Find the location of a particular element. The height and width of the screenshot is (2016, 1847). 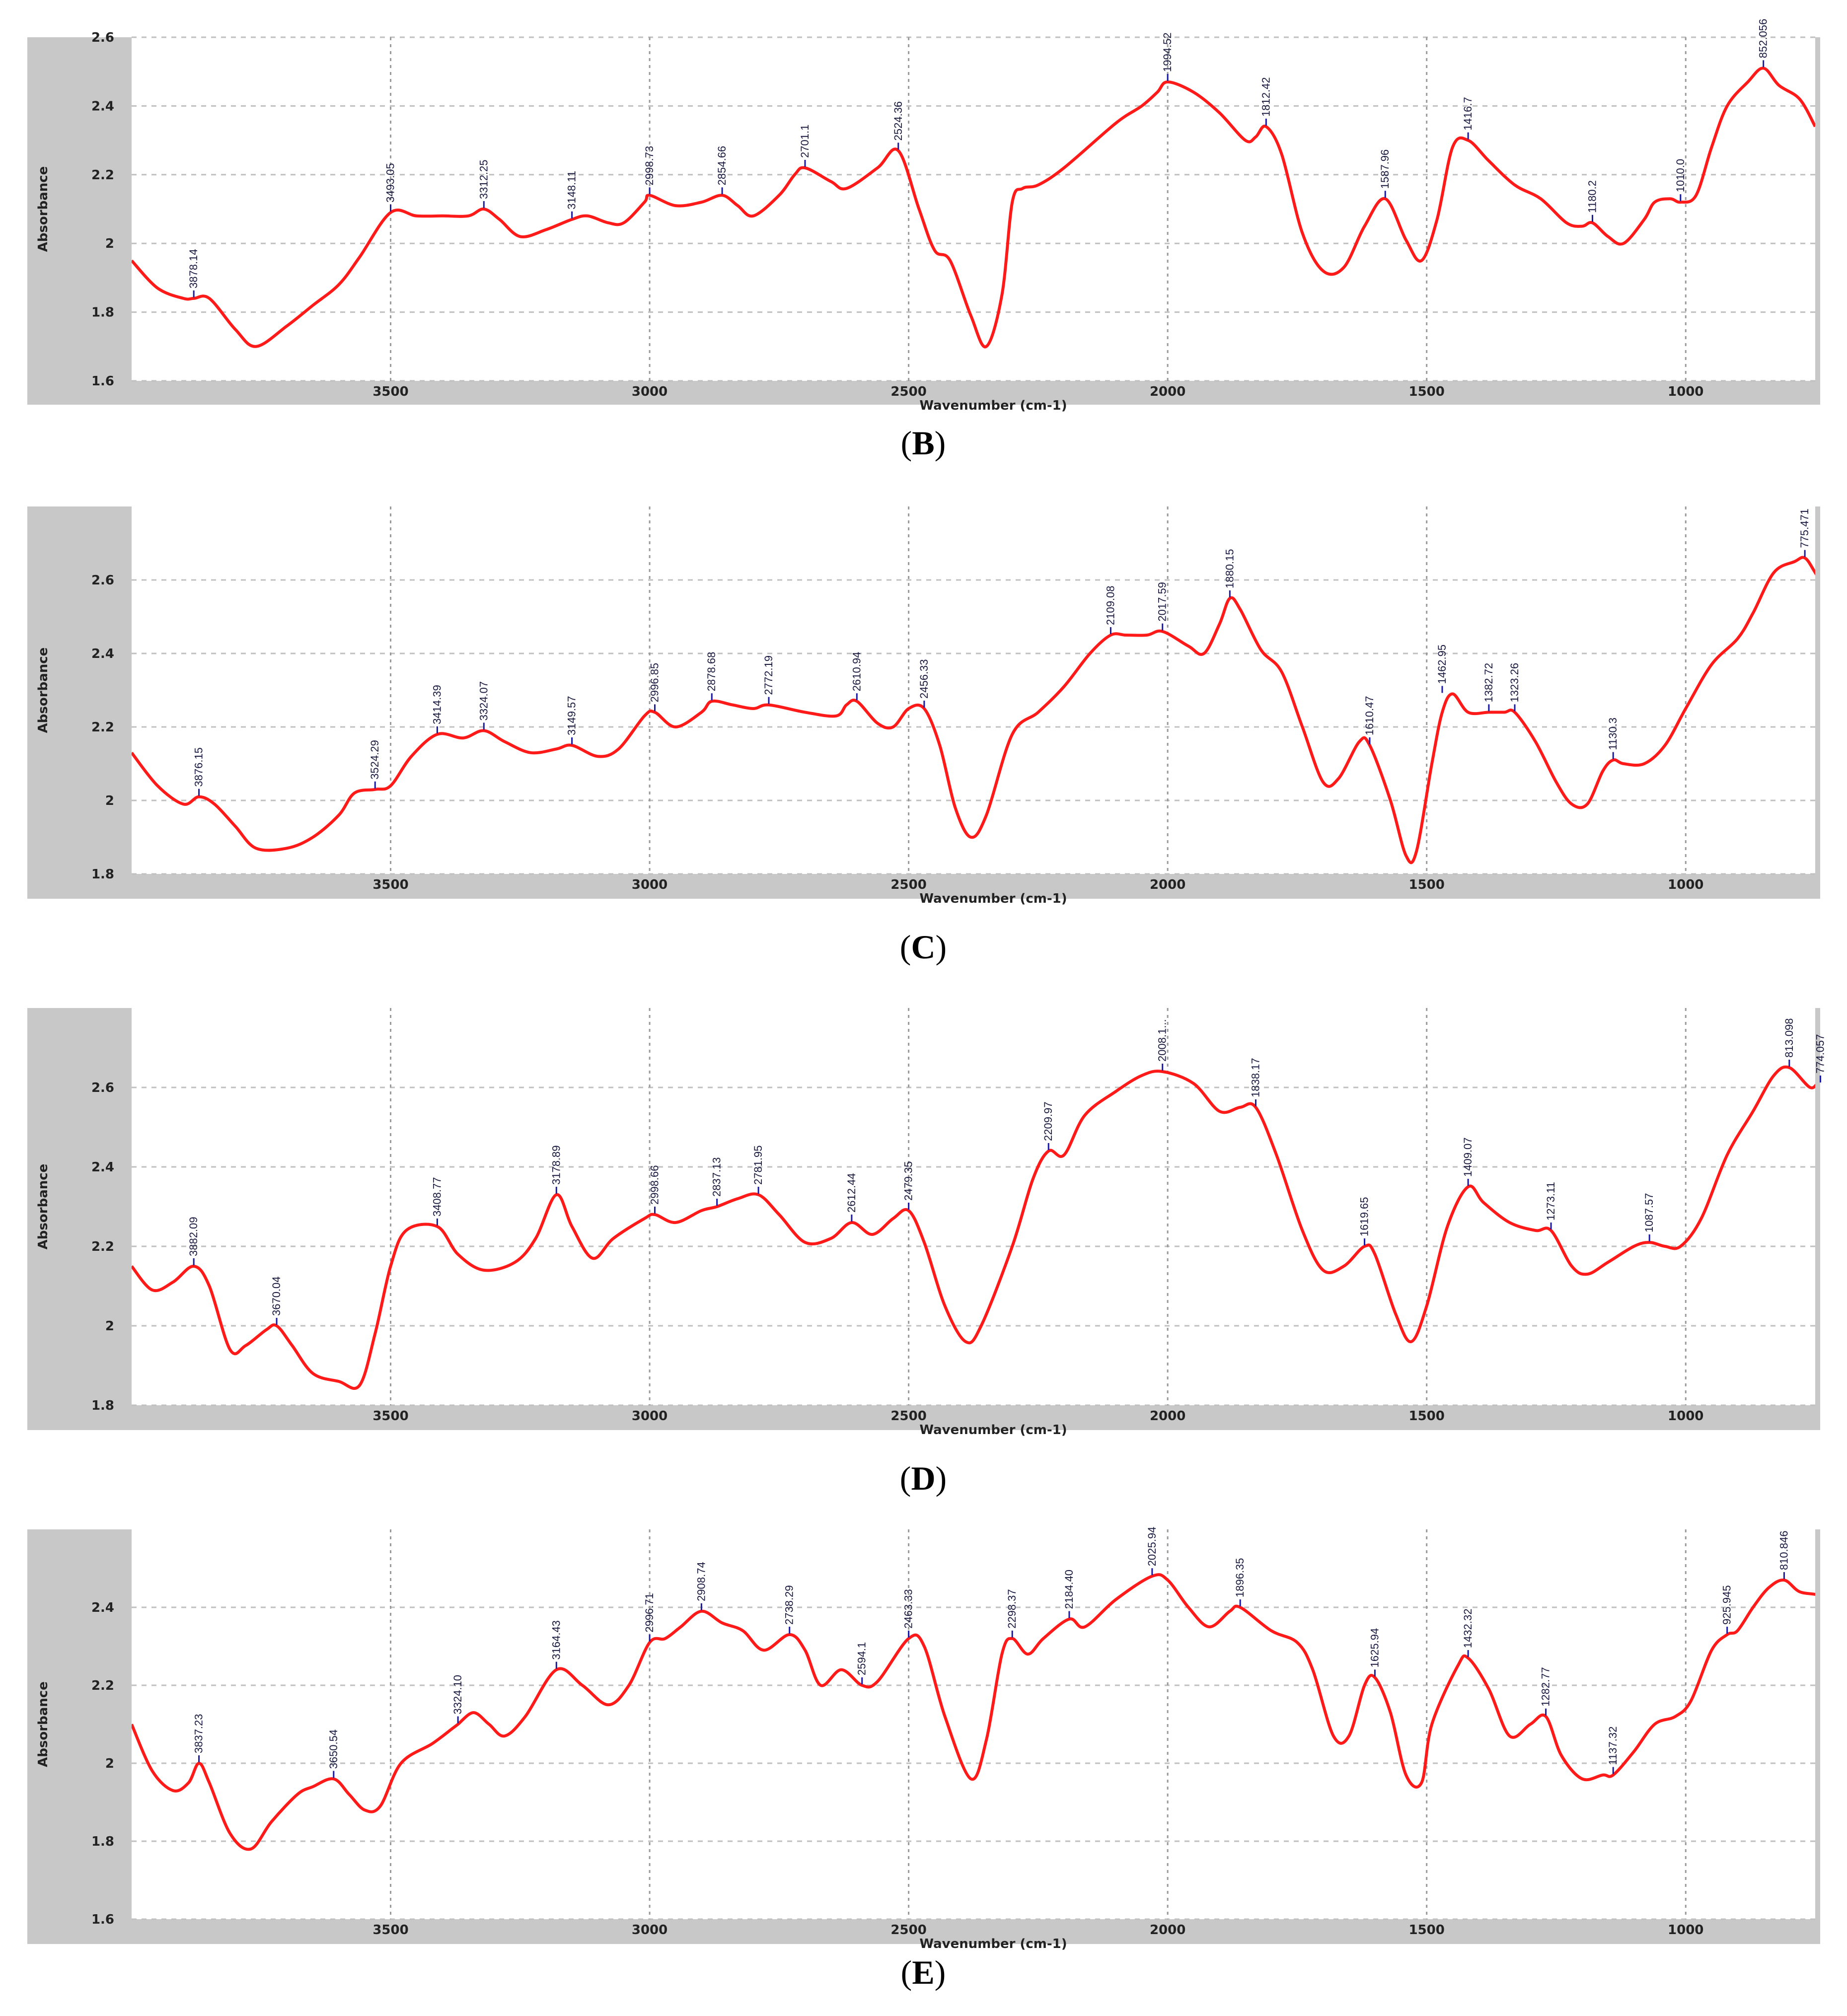

peak-label: 1273.11 is located at coordinates (1551, 1201).